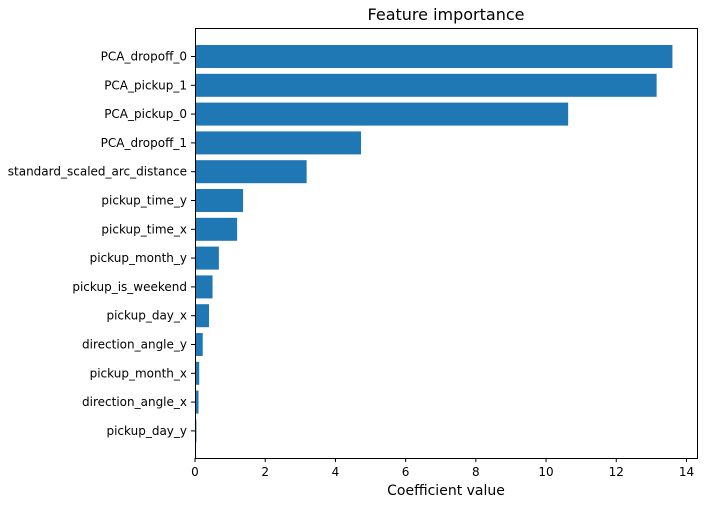  I want to click on y-tick-label: pickup_is_weekend, so click(129, 287).